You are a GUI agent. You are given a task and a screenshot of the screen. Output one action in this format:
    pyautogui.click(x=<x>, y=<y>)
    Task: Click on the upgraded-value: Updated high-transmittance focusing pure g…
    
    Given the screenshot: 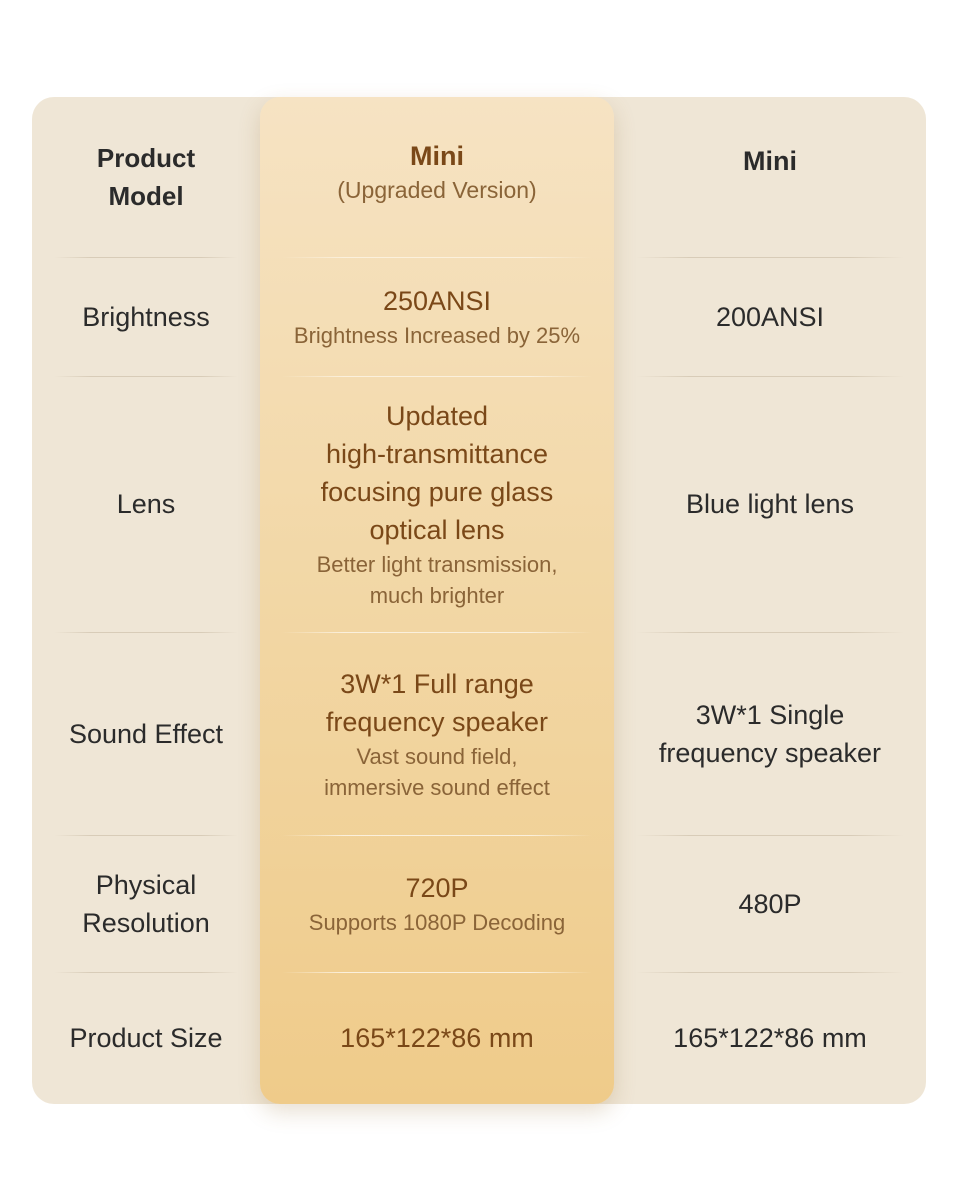 What is the action you would take?
    pyautogui.click(x=437, y=504)
    